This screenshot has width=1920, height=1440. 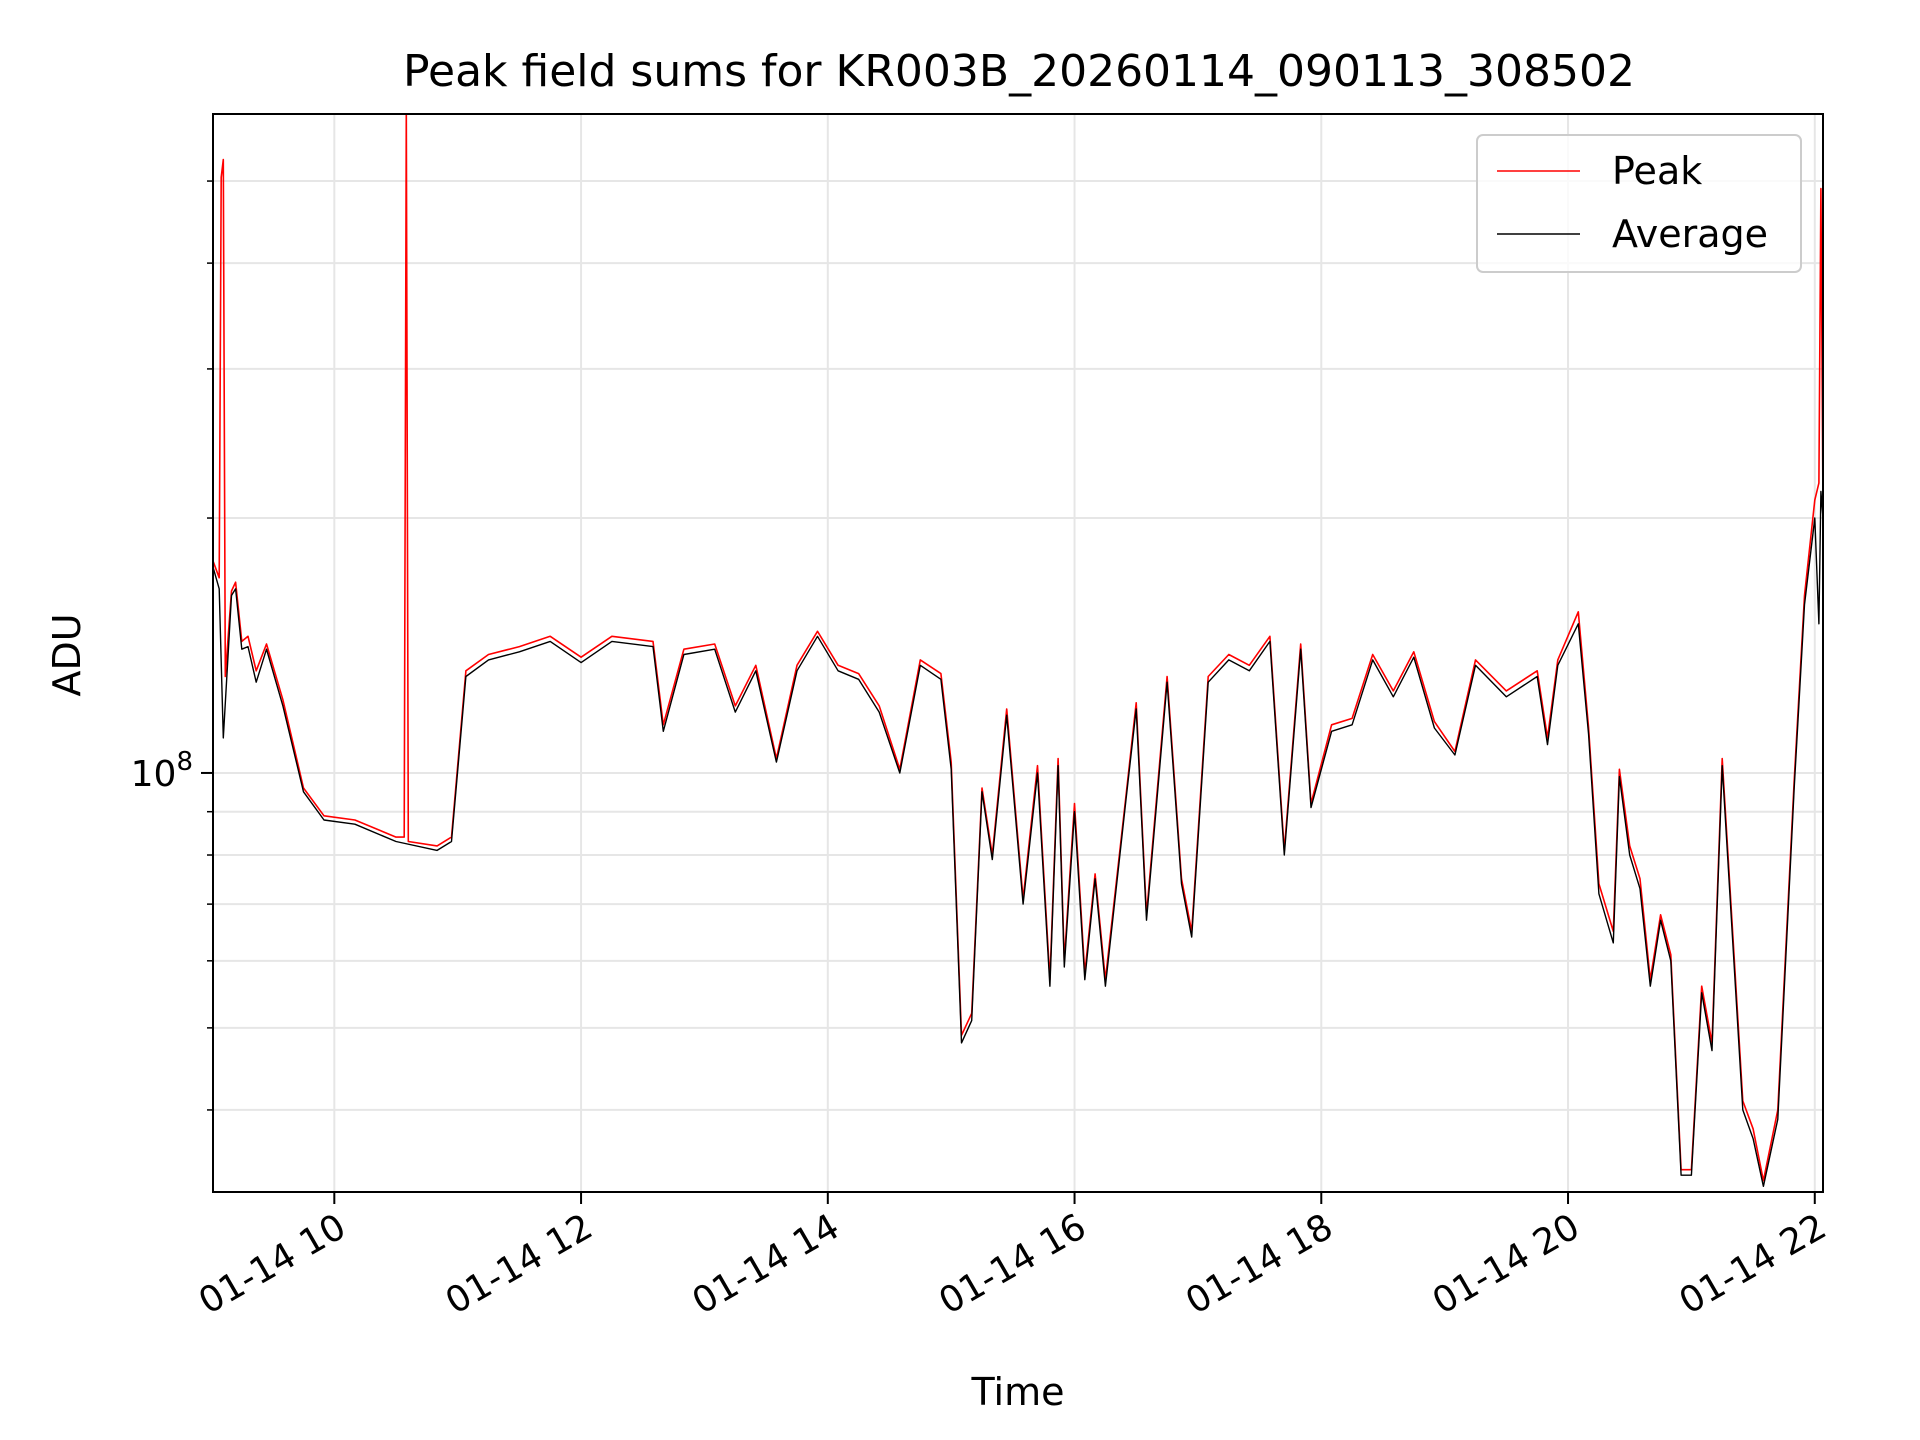 I want to click on legend-label-peak: Peak, so click(x=1657, y=171).